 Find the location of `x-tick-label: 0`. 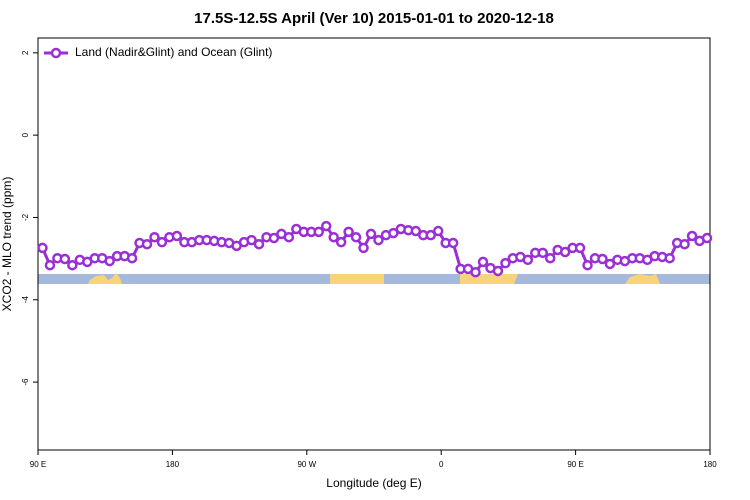

x-tick-label: 0 is located at coordinates (441, 464).